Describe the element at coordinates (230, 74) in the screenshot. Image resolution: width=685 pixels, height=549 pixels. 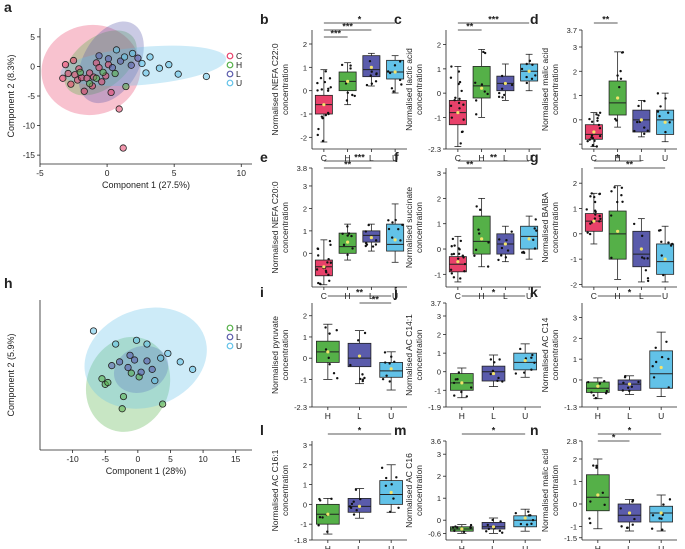
I see `legend-marker-L` at that location.